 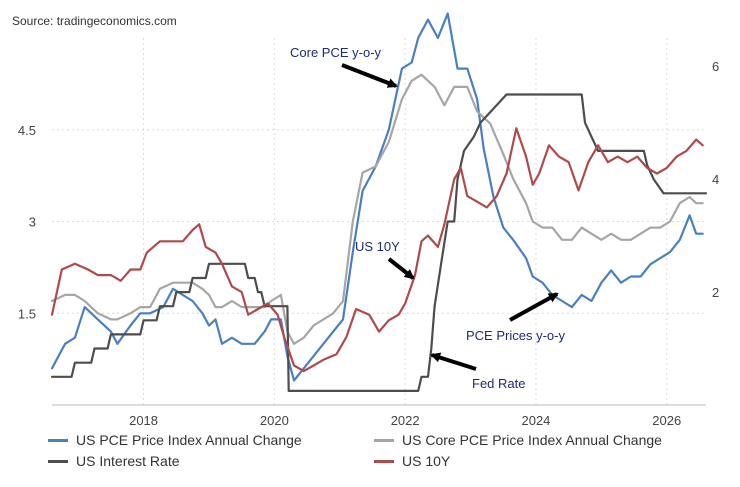 What do you see at coordinates (715, 66) in the screenshot?
I see `y-right-tick-label: 6` at bounding box center [715, 66].